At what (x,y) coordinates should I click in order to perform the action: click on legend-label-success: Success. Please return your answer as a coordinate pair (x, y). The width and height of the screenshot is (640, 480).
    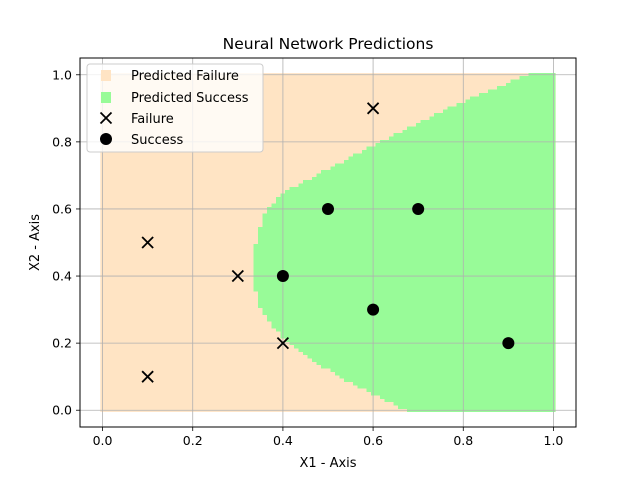
    Looking at the image, I should click on (157, 140).